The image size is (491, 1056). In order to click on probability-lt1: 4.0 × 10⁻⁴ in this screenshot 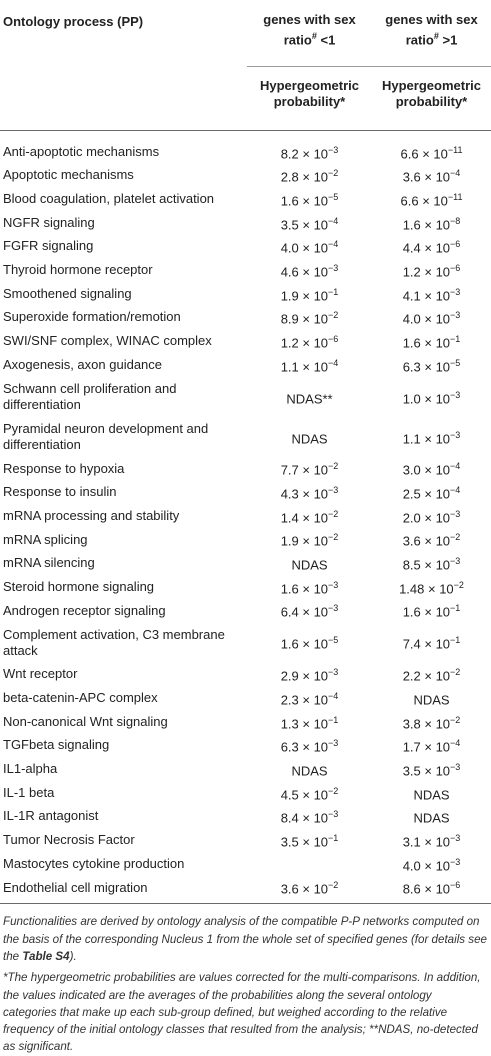, I will do `click(309, 247)`.